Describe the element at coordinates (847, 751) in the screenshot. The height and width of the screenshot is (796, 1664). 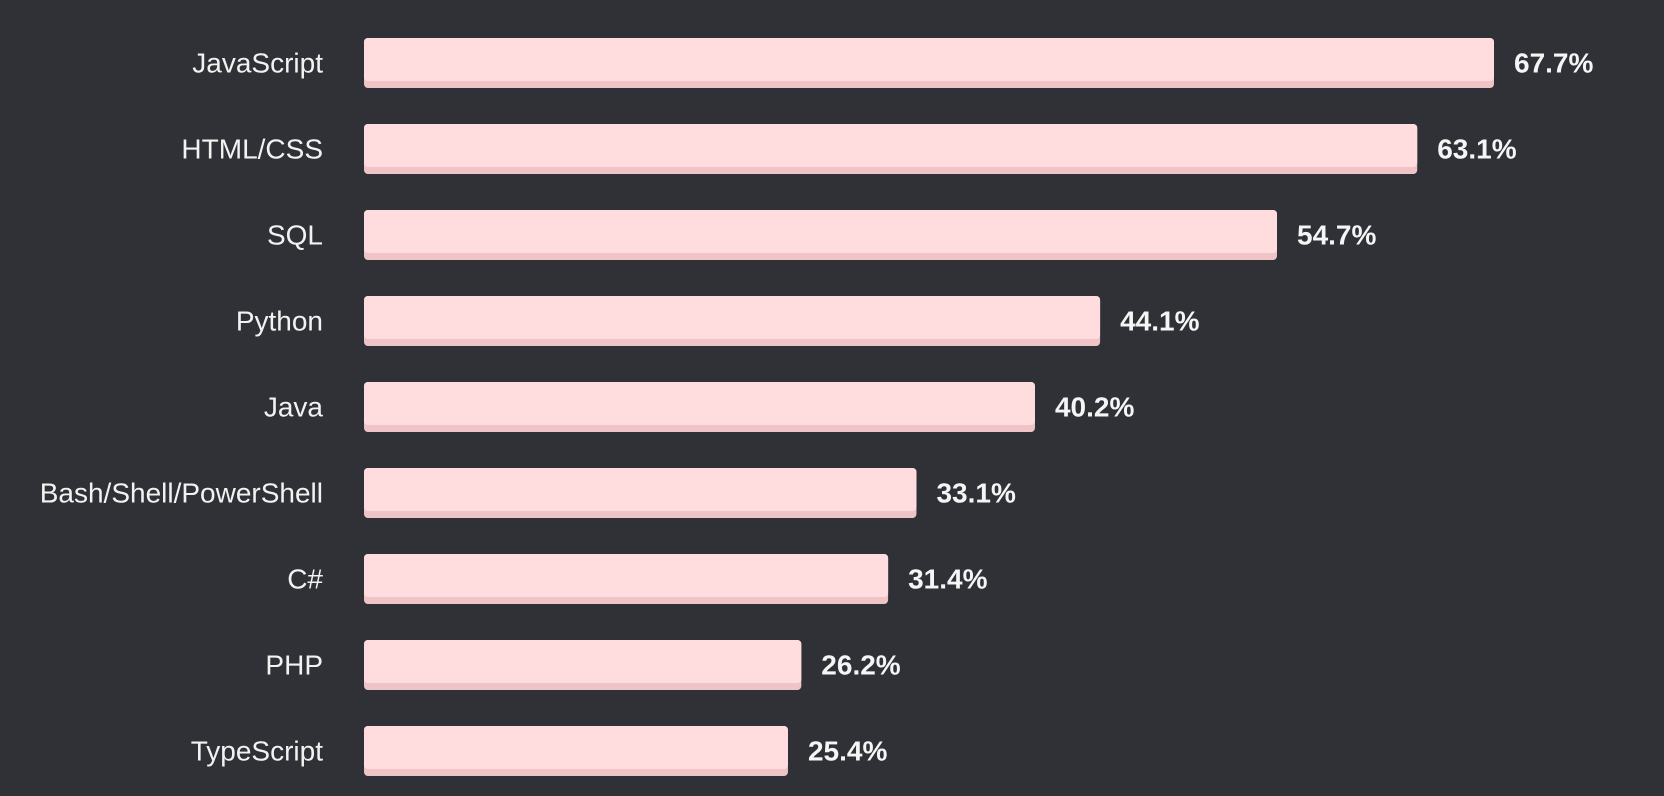
I see `value-label: 25.4%` at that location.